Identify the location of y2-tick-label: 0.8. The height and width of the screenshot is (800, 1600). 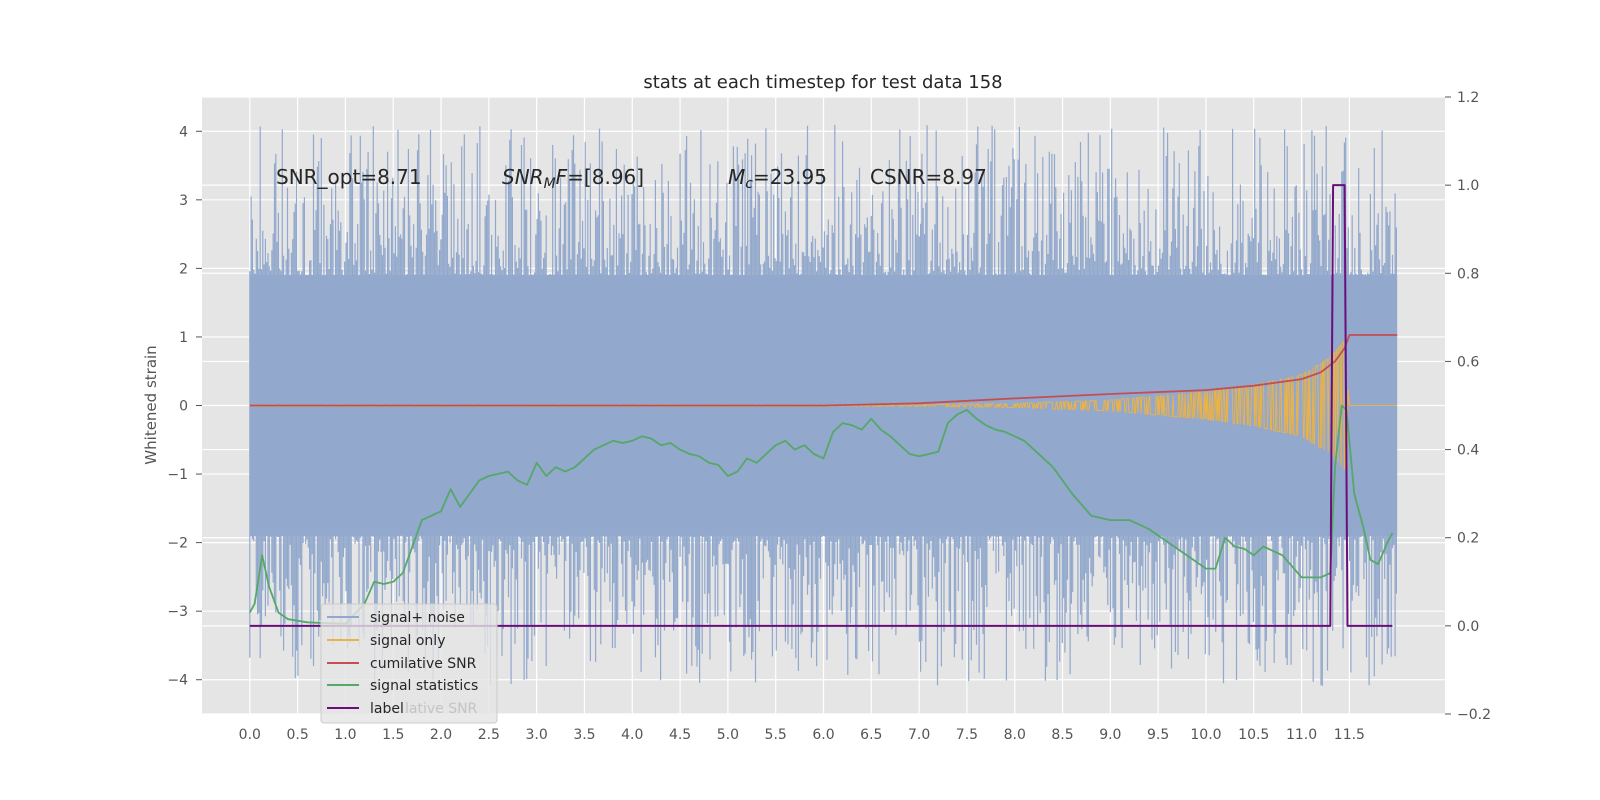
(1468, 274).